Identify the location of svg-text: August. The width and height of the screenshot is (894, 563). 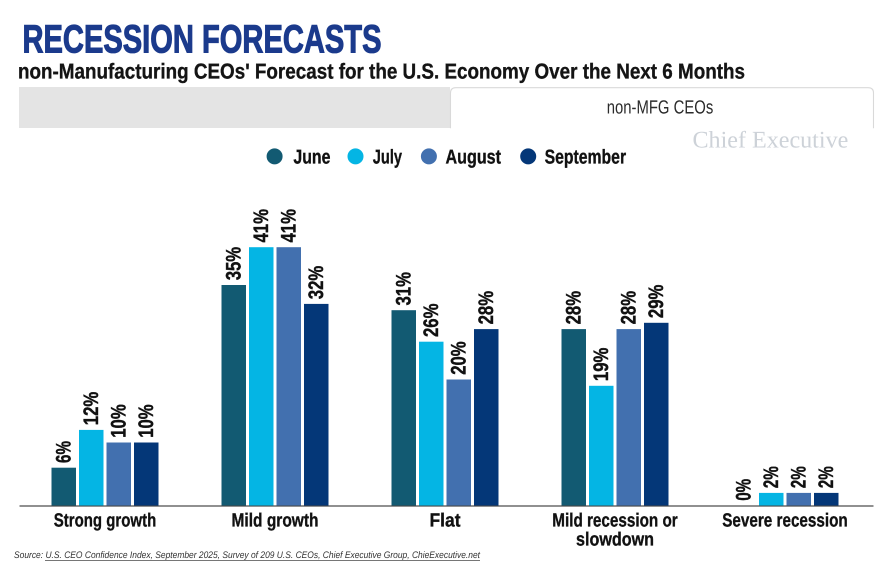
(474, 158).